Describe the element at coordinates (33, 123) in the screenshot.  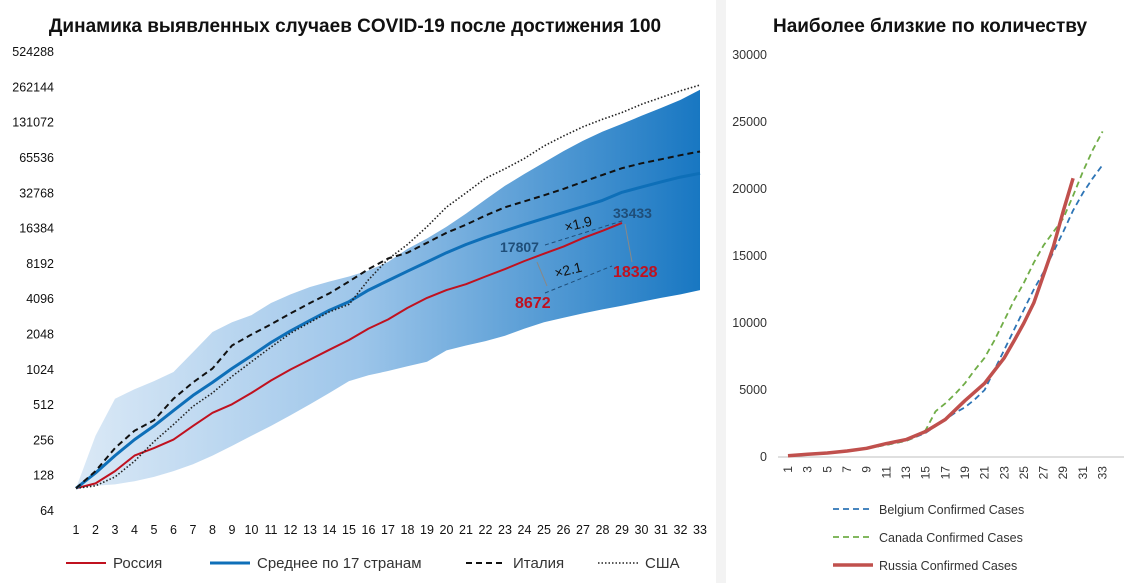
I see `y-tick-label: 131072` at that location.